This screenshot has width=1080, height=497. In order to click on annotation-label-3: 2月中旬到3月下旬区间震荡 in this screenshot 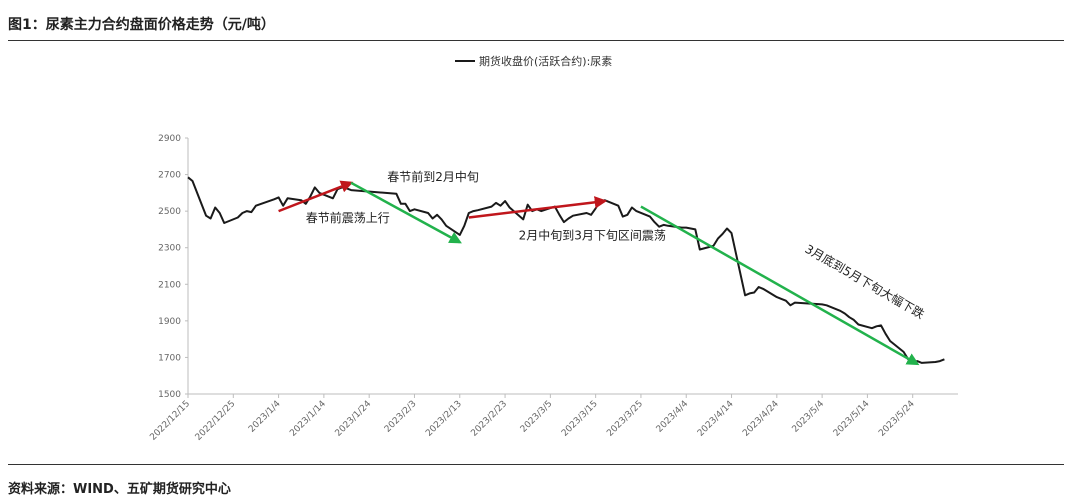, I will do `click(592, 234)`.